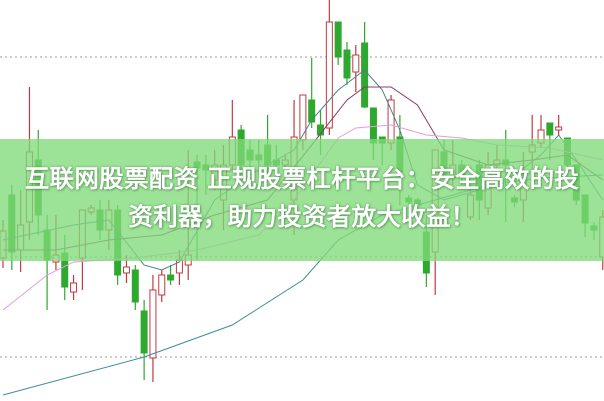 The width and height of the screenshot is (604, 401). Describe the element at coordinates (302, 216) in the screenshot. I see `headline-line-2: 资利器，助力投资者放大收益！` at that location.